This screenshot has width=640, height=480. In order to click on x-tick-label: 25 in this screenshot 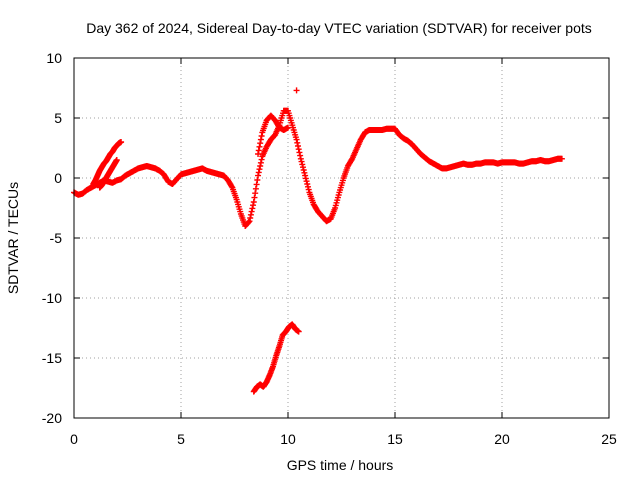, I will do `click(609, 439)`.